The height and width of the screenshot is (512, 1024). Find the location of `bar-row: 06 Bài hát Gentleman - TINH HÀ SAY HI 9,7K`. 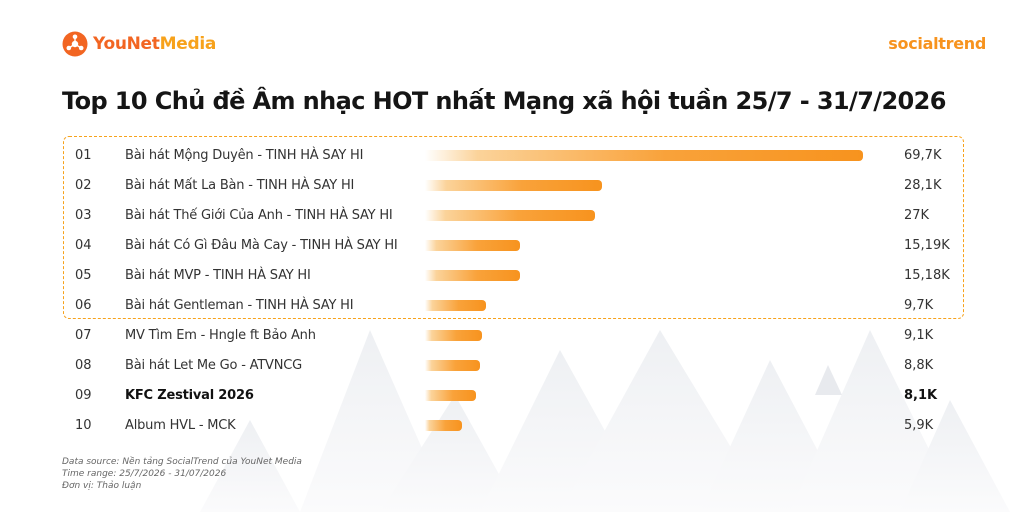

bar-row: 06 Bài hát Gentleman - TINH HÀ SAY HI 9,7K is located at coordinates (512, 306).